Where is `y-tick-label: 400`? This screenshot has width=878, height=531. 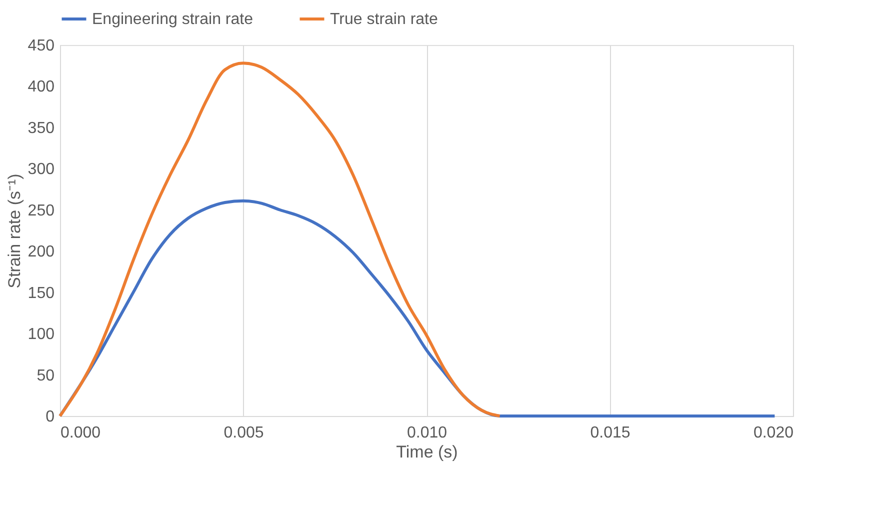
y-tick-label: 400 is located at coordinates (41, 87).